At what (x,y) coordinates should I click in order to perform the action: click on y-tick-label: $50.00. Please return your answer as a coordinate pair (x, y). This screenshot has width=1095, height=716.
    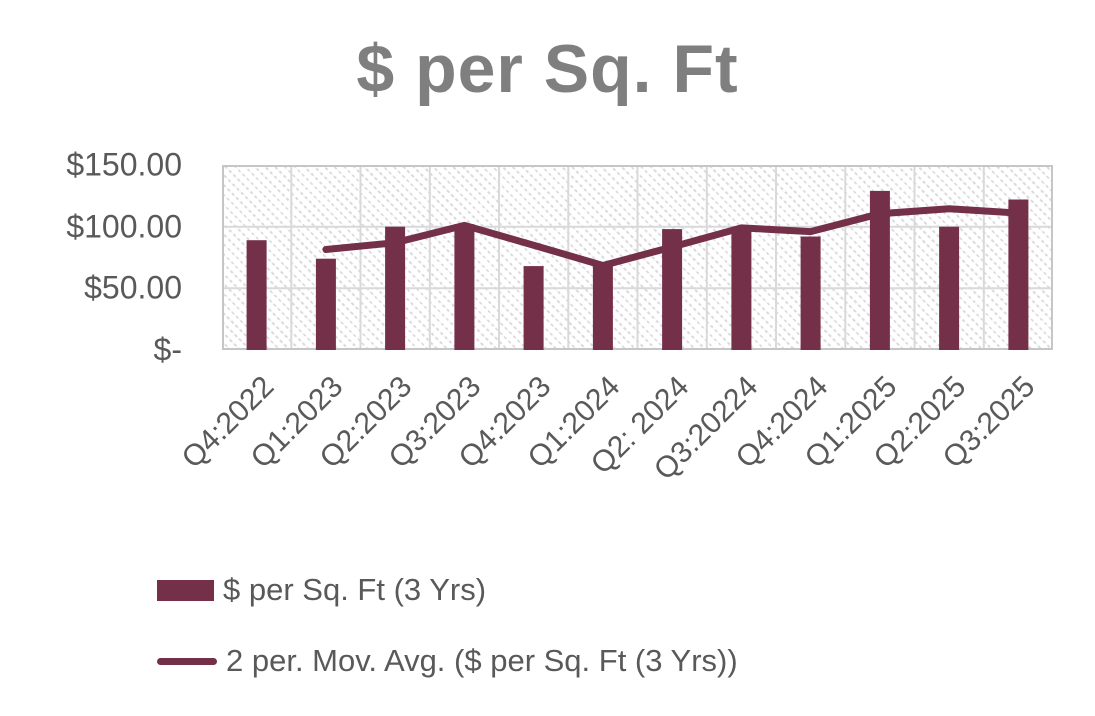
    Looking at the image, I should click on (133, 287).